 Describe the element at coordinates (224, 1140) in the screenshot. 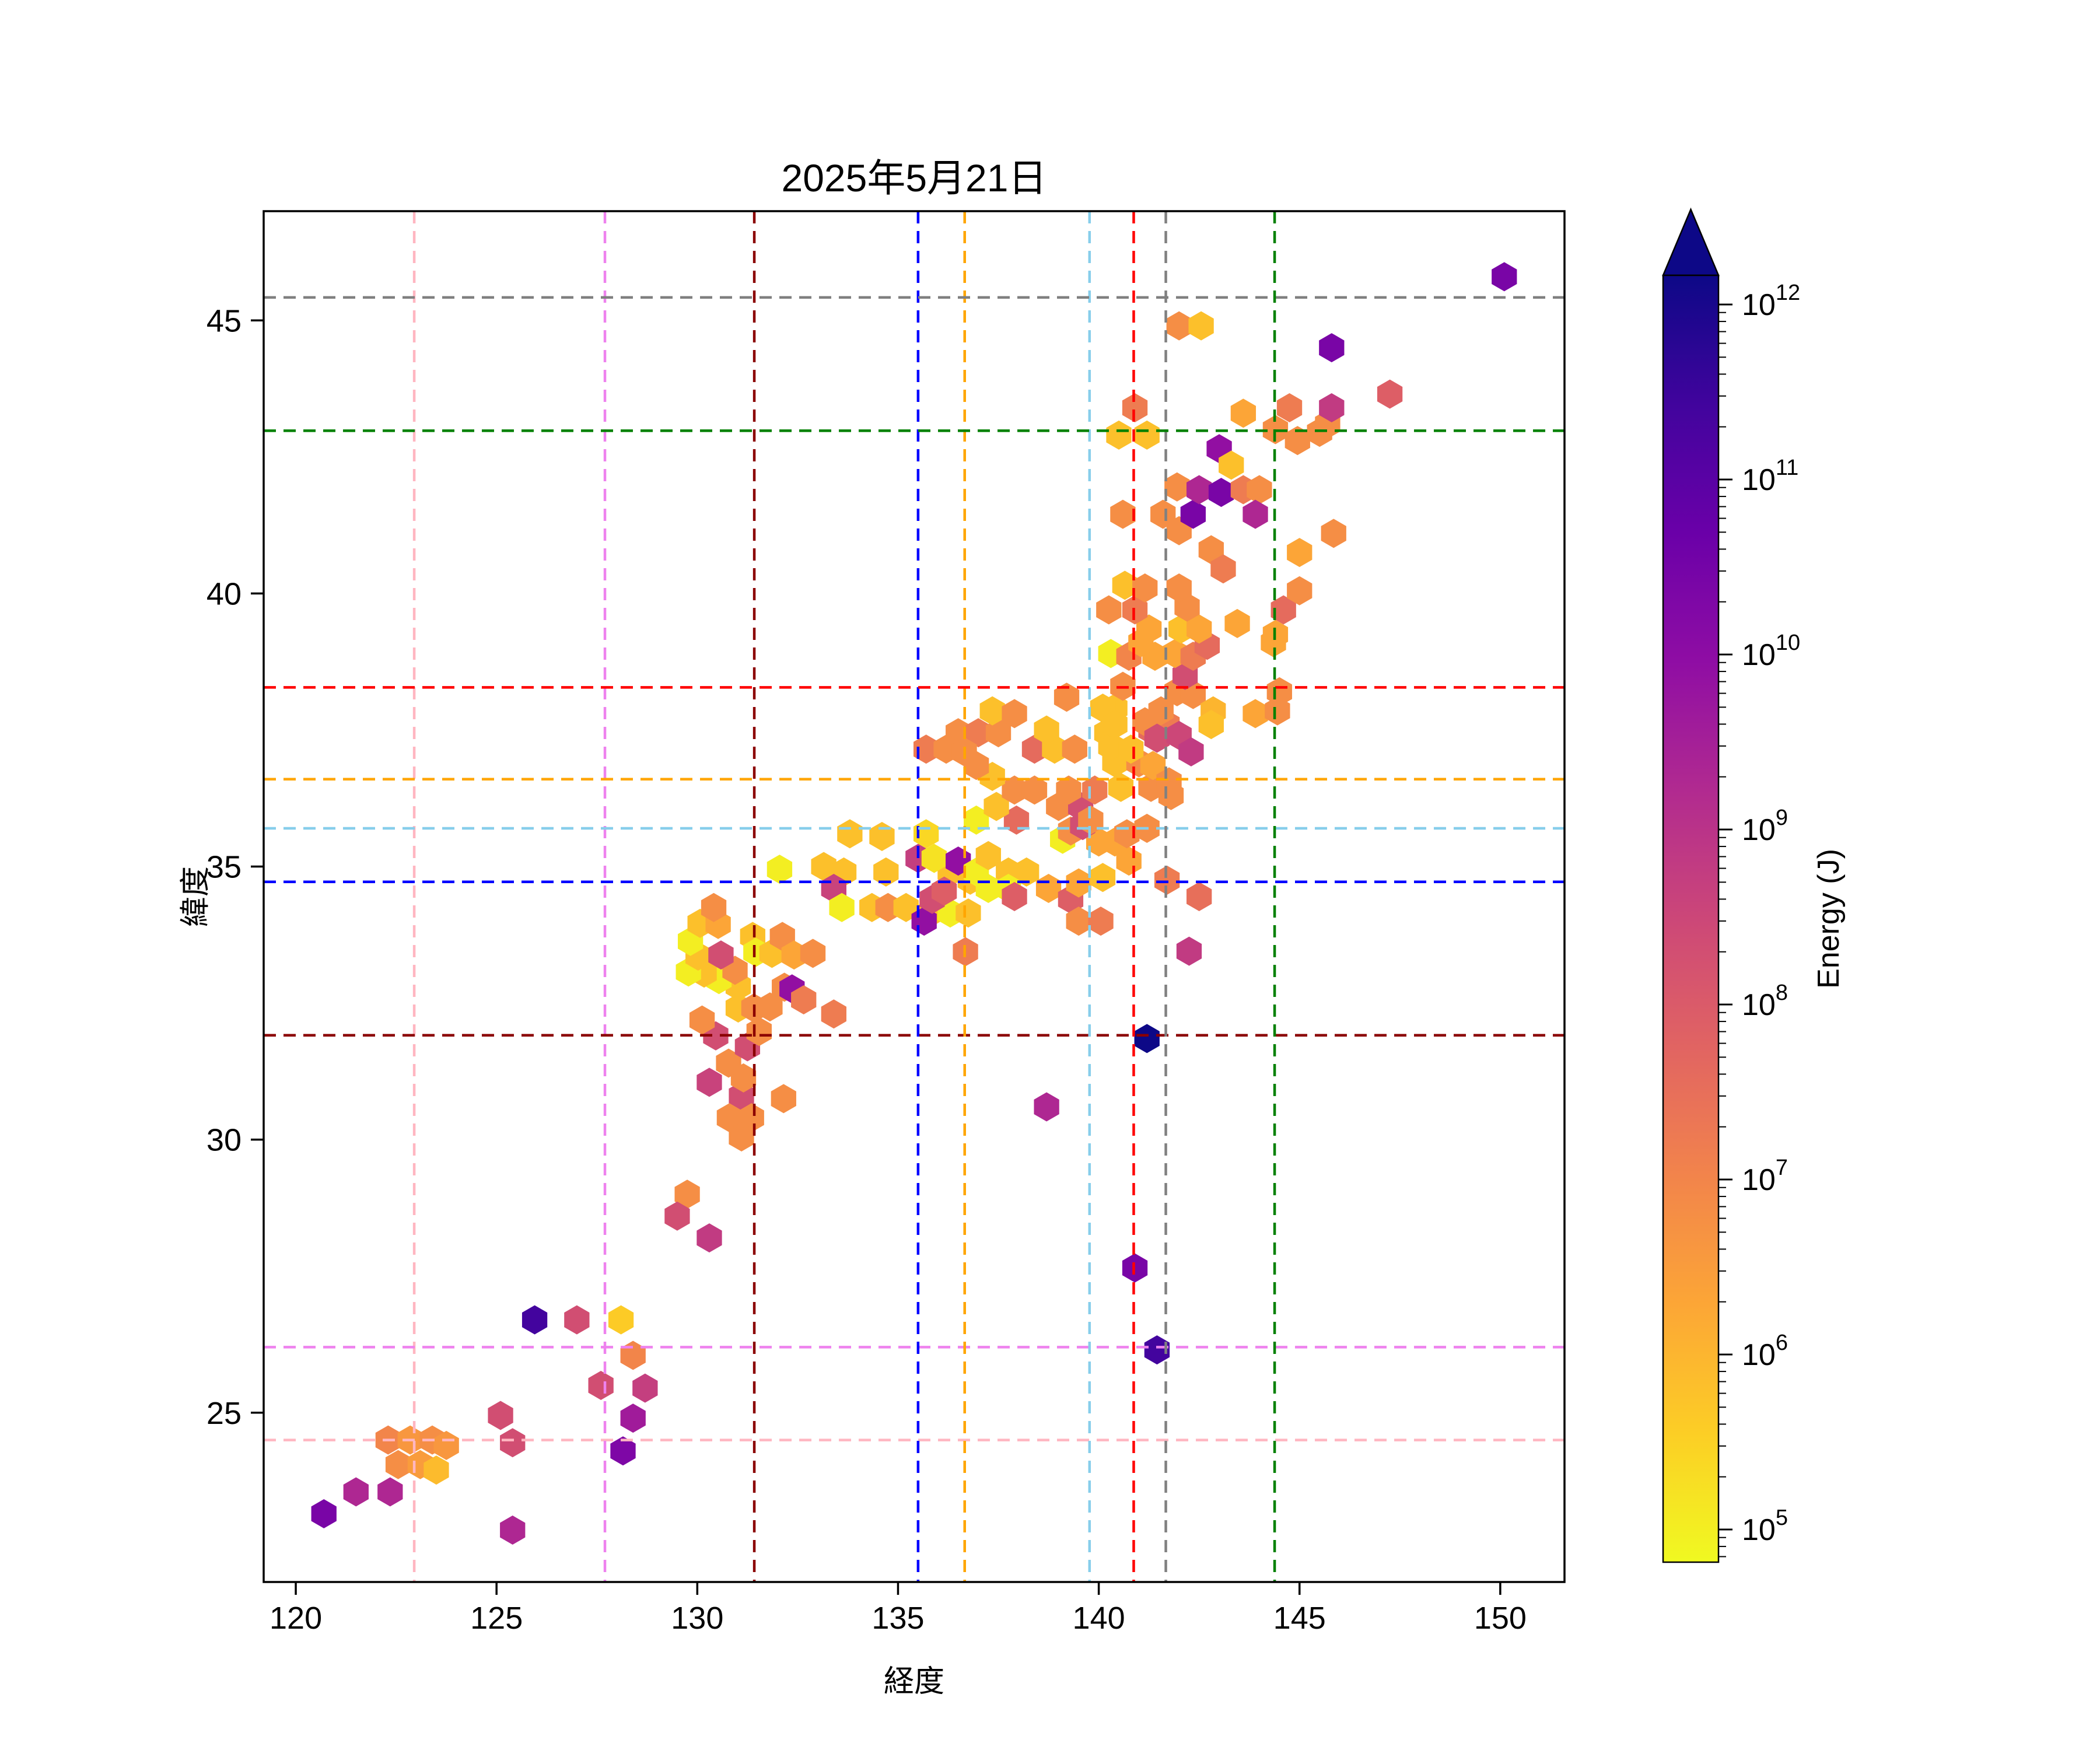

I see `y-tick-label: 30` at that location.